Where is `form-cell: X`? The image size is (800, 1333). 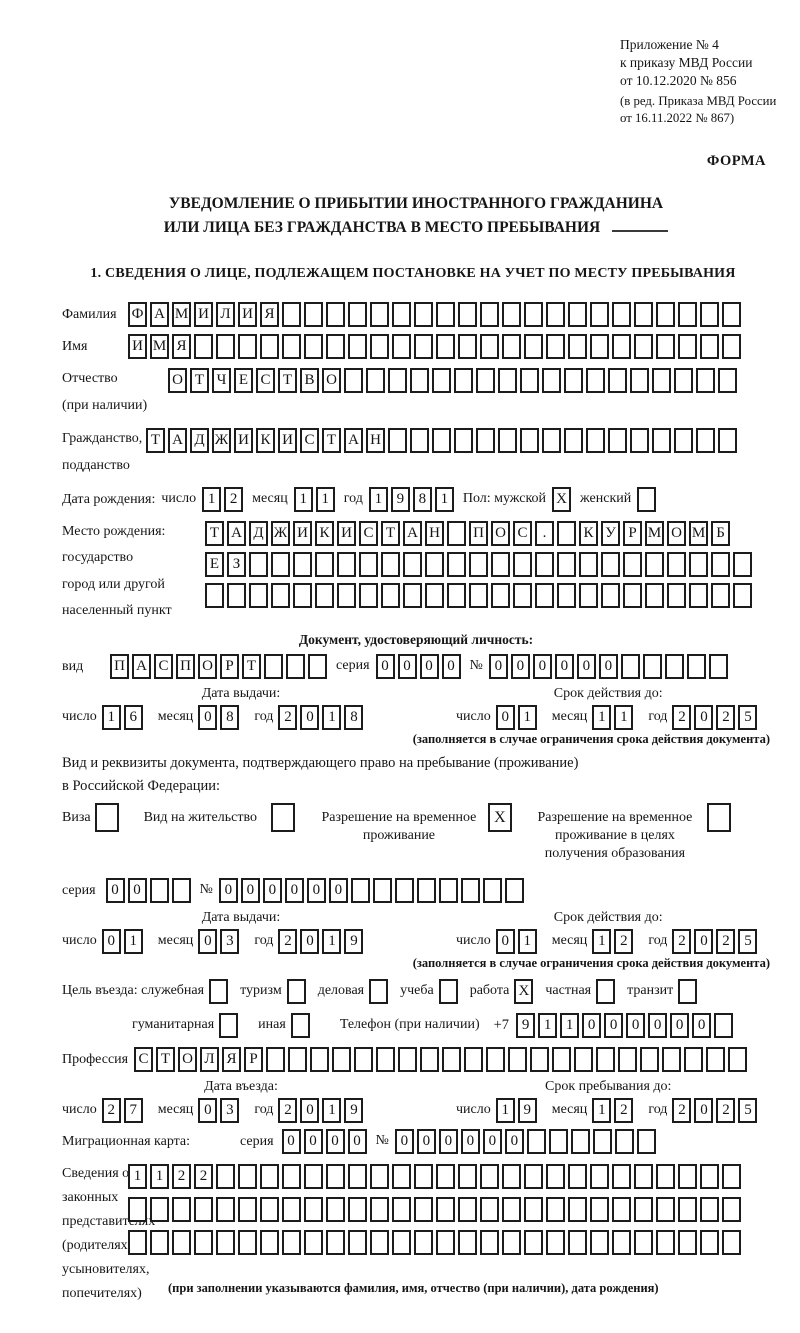
form-cell: X is located at coordinates (524, 991).